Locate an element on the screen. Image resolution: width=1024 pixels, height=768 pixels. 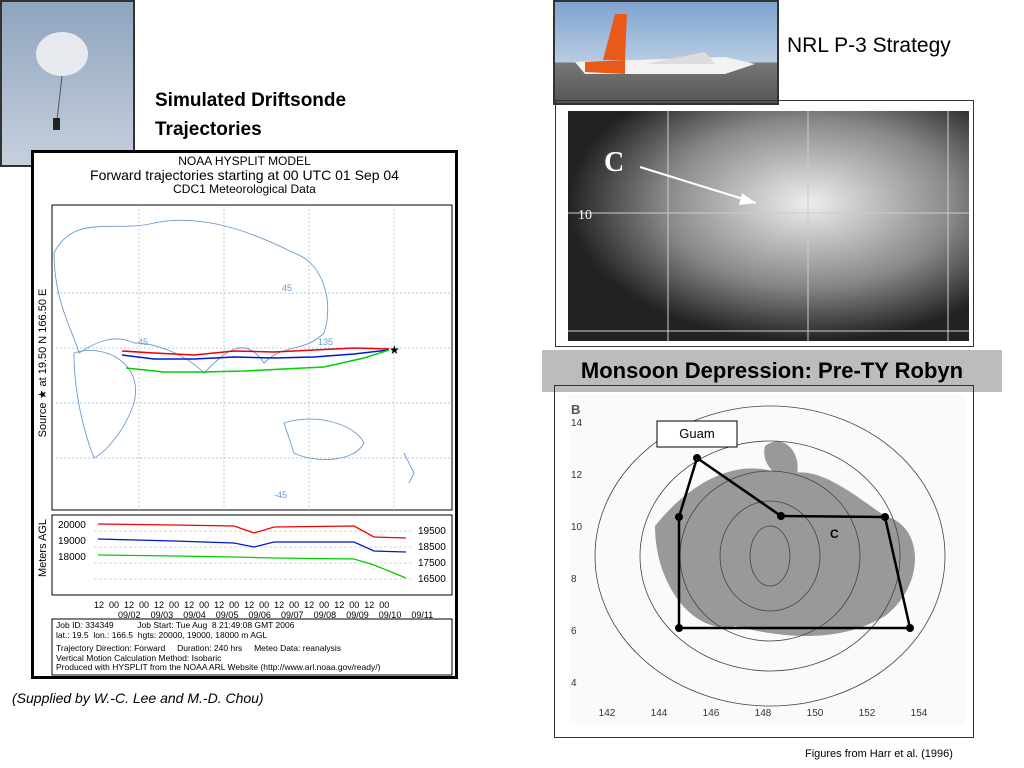
end-height: 17500 is located at coordinates (432, 563).